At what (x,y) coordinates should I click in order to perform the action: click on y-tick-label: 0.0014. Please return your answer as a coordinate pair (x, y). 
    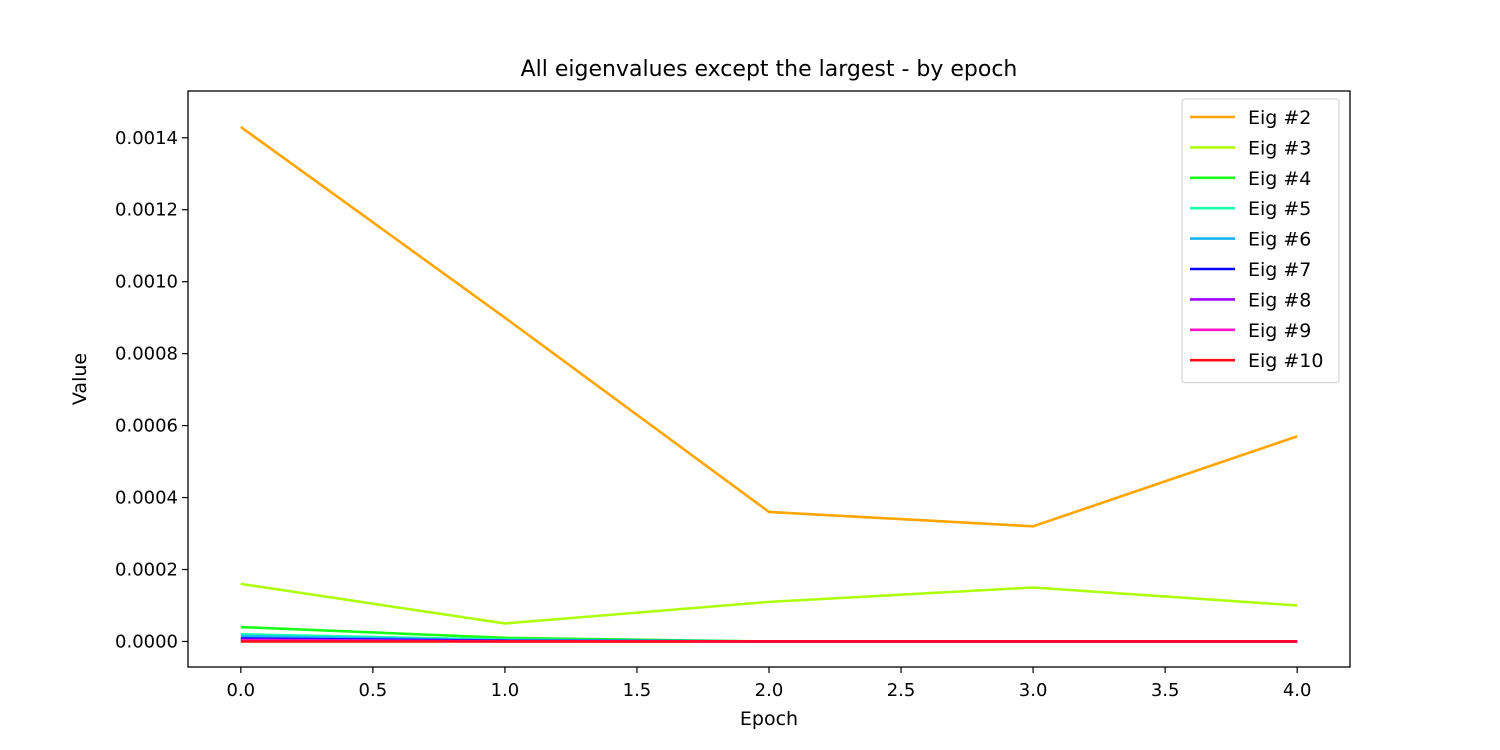
    Looking at the image, I should click on (146, 138).